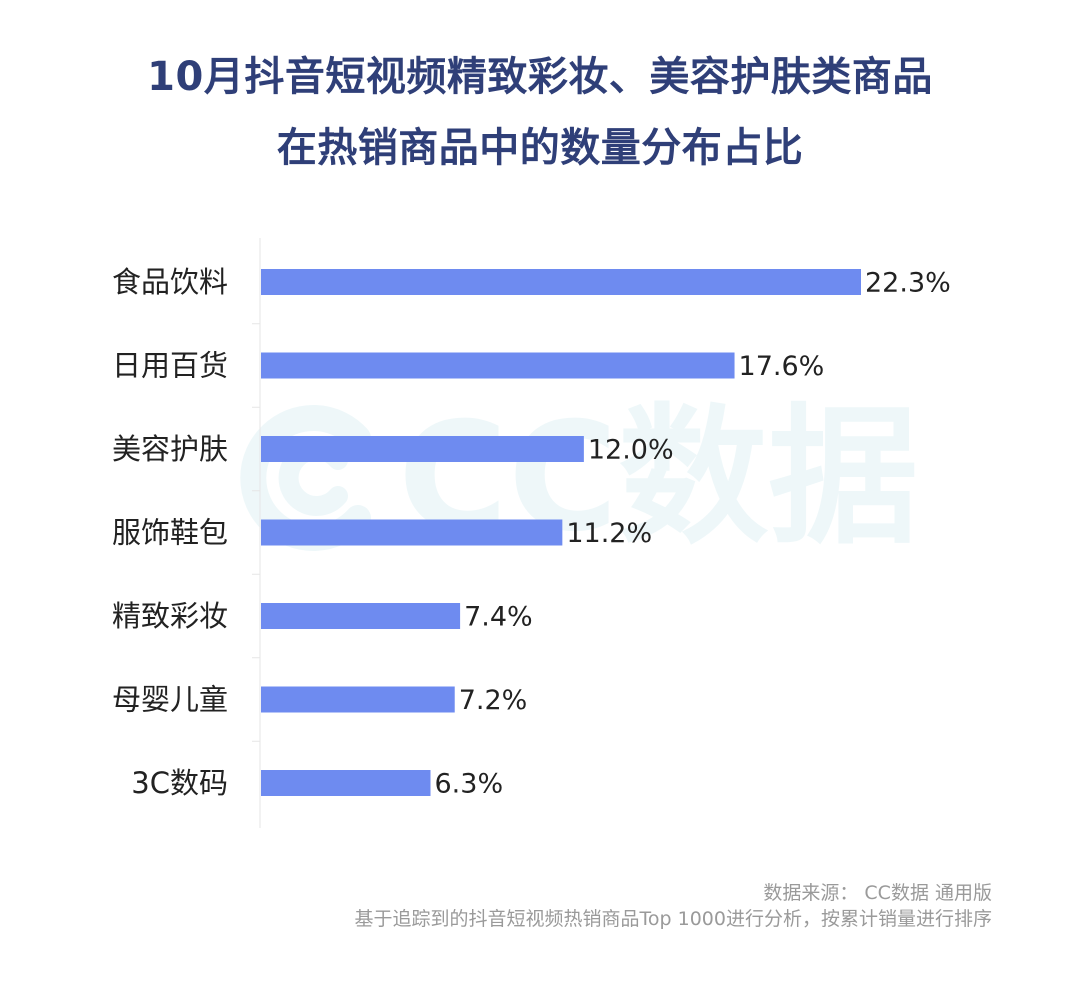 This screenshot has height=987, width=1080. What do you see at coordinates (170, 533) in the screenshot?
I see `category-label: 服饰鞋包` at bounding box center [170, 533].